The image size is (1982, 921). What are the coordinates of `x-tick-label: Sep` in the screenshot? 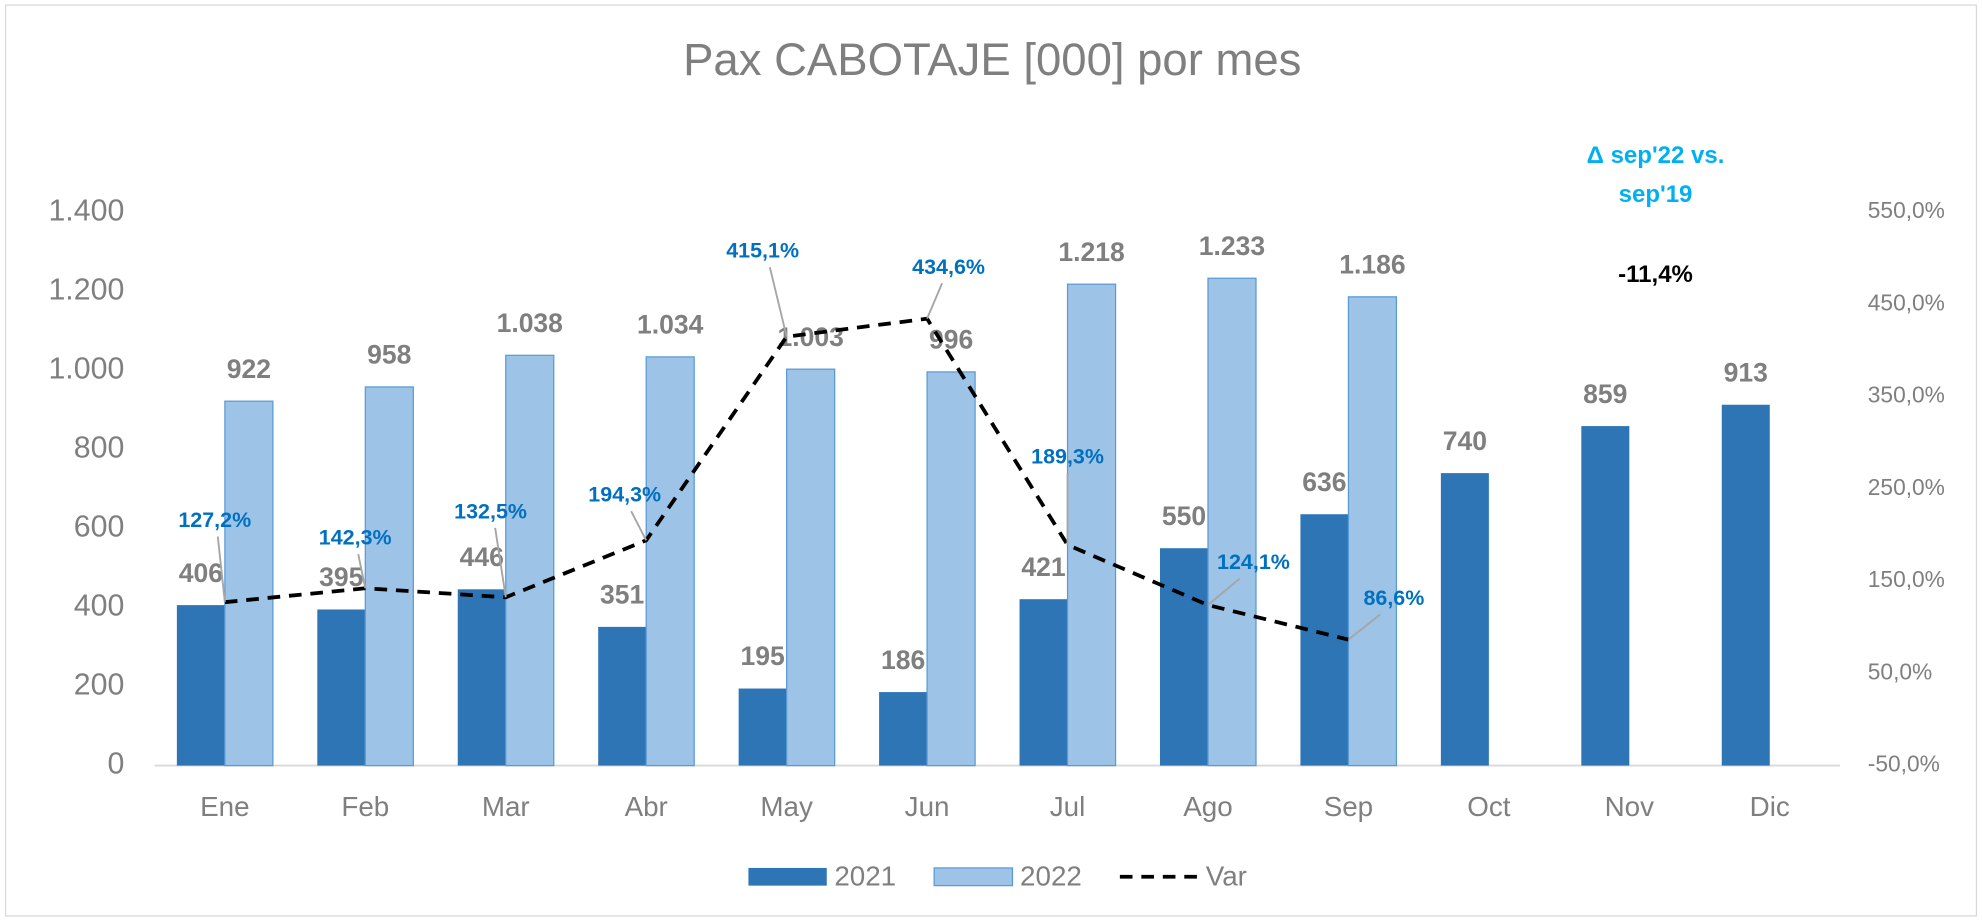 It's located at (1348, 806).